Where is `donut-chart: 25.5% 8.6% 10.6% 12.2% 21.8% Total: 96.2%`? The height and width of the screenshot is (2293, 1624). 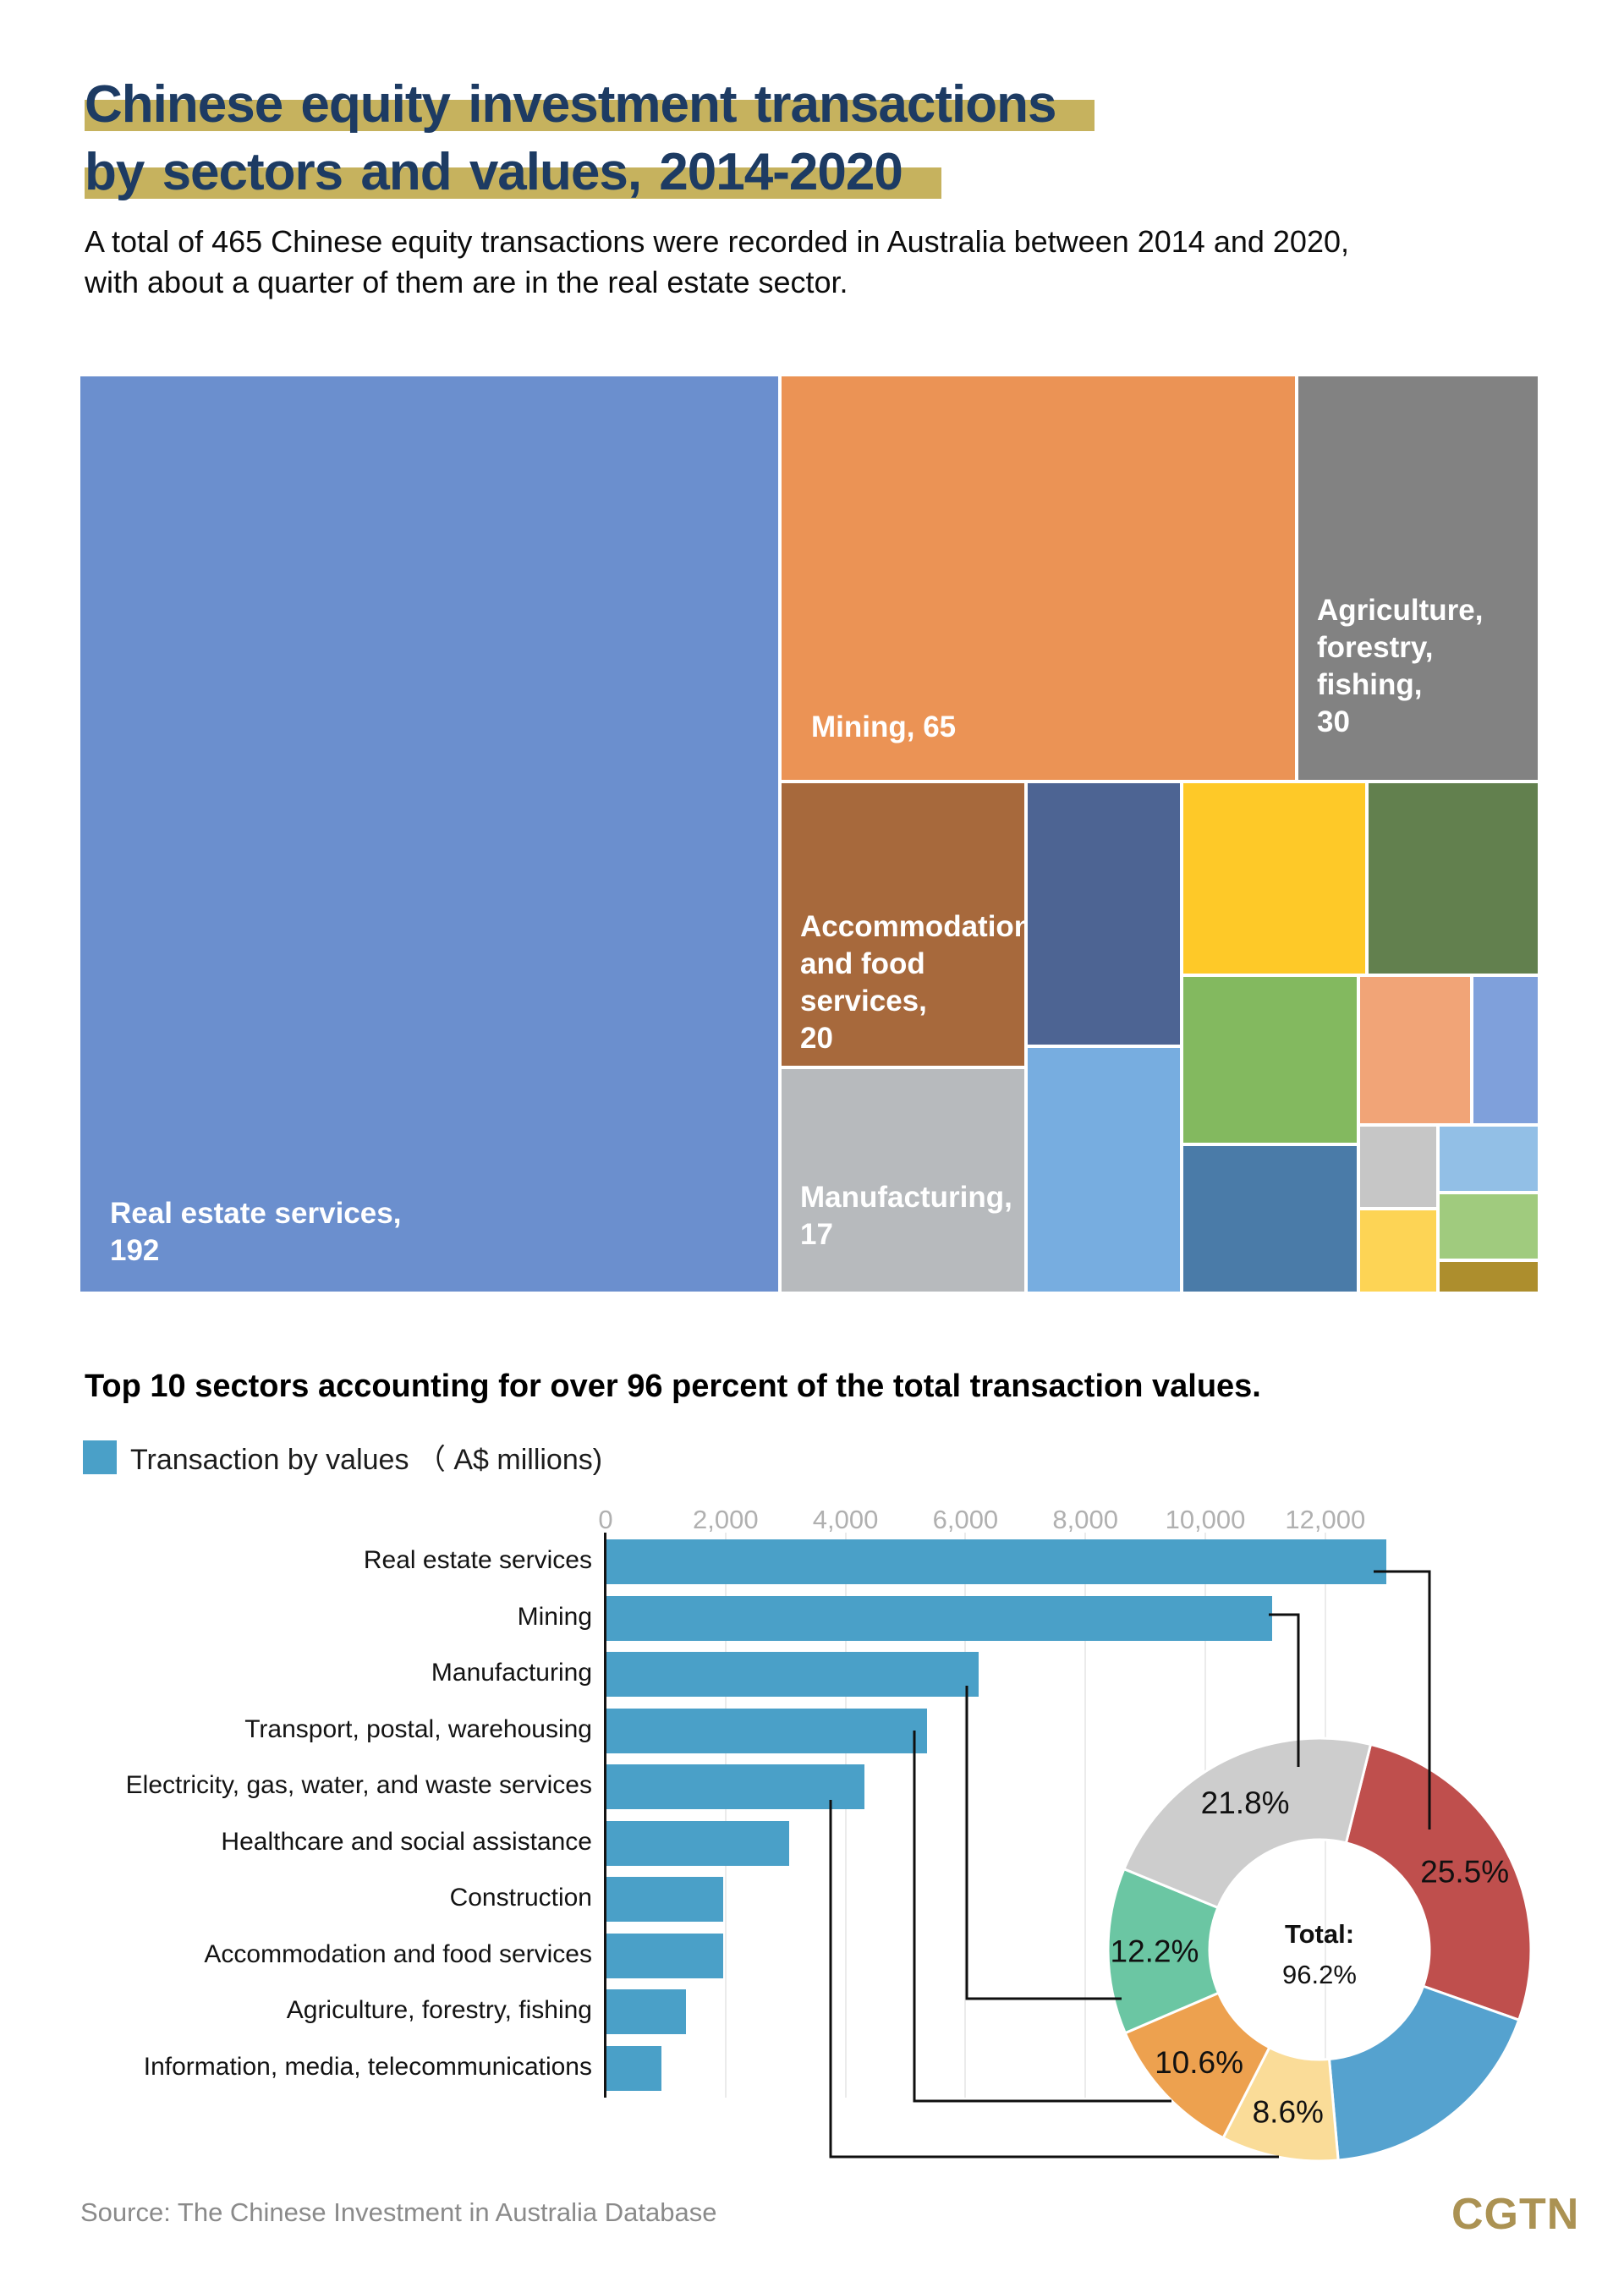
donut-chart: 25.5% 8.6% 10.6% 12.2% 21.8% Total: 96.2% is located at coordinates (1320, 1949).